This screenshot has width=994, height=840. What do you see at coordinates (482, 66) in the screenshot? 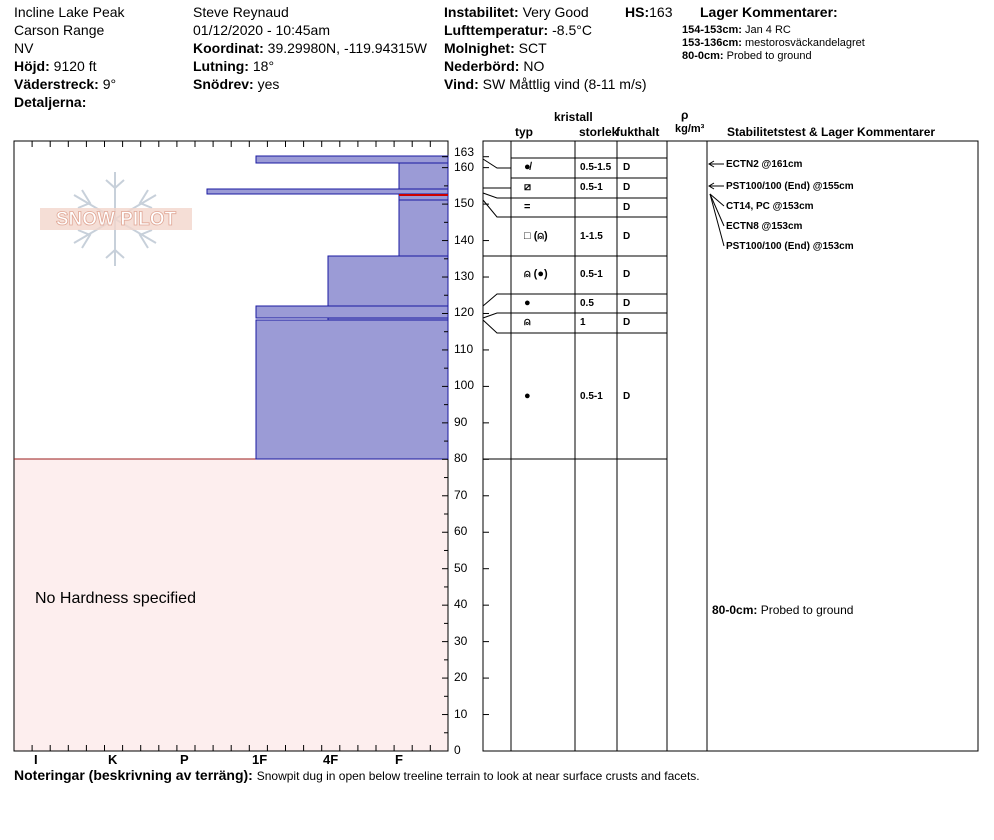
I see `precip-label: Nederbörd:` at bounding box center [482, 66].